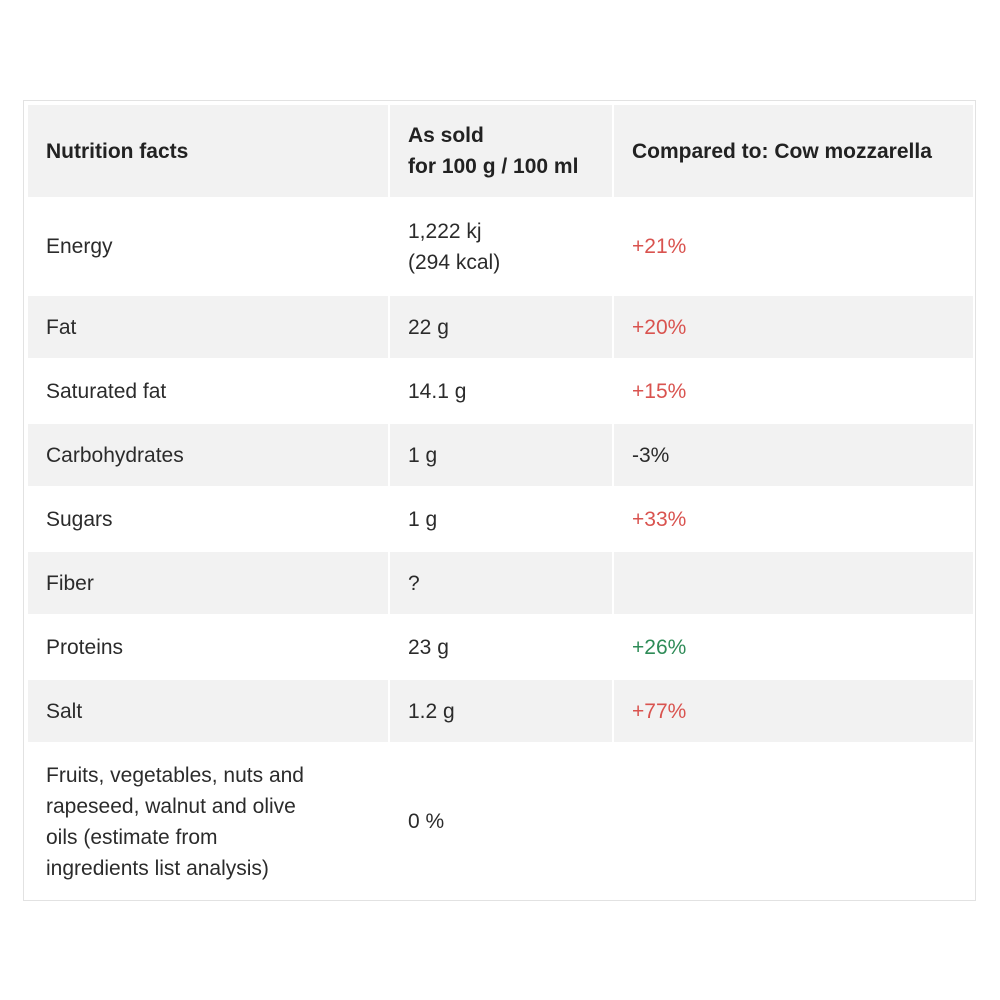  I want to click on row-compare: +21%, so click(793, 246).